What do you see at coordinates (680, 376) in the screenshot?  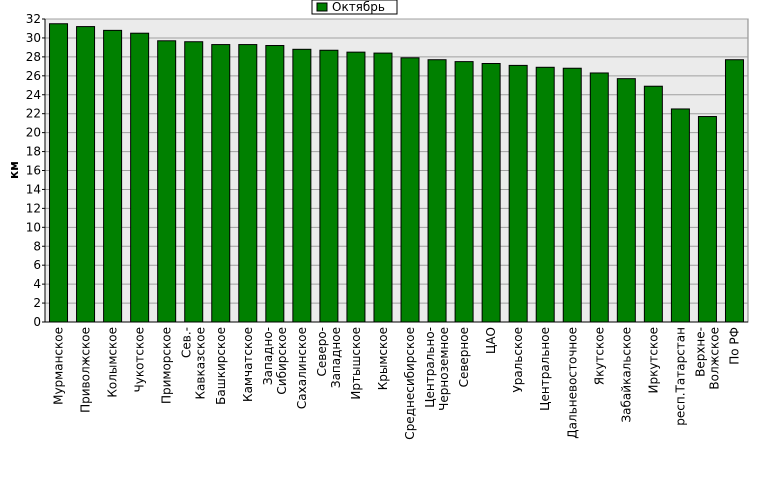 I see `x-tick-label: респ.Татарстан` at bounding box center [680, 376].